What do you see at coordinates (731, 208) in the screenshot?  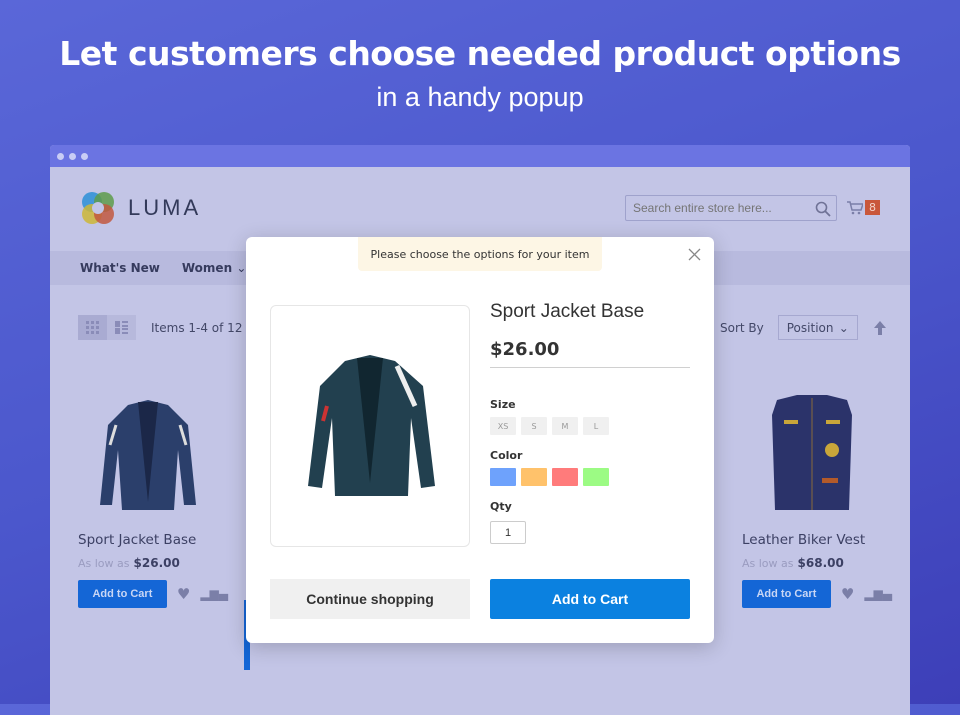 I see `search-input` at bounding box center [731, 208].